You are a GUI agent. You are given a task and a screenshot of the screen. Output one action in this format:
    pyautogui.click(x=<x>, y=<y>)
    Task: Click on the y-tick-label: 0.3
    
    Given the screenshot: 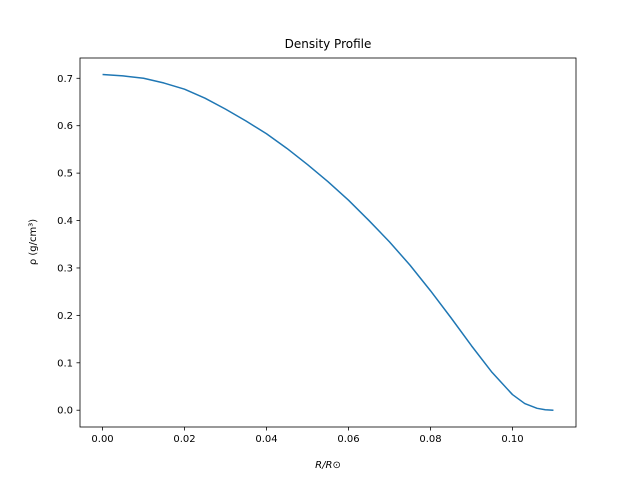 What is the action you would take?
    pyautogui.click(x=65, y=268)
    